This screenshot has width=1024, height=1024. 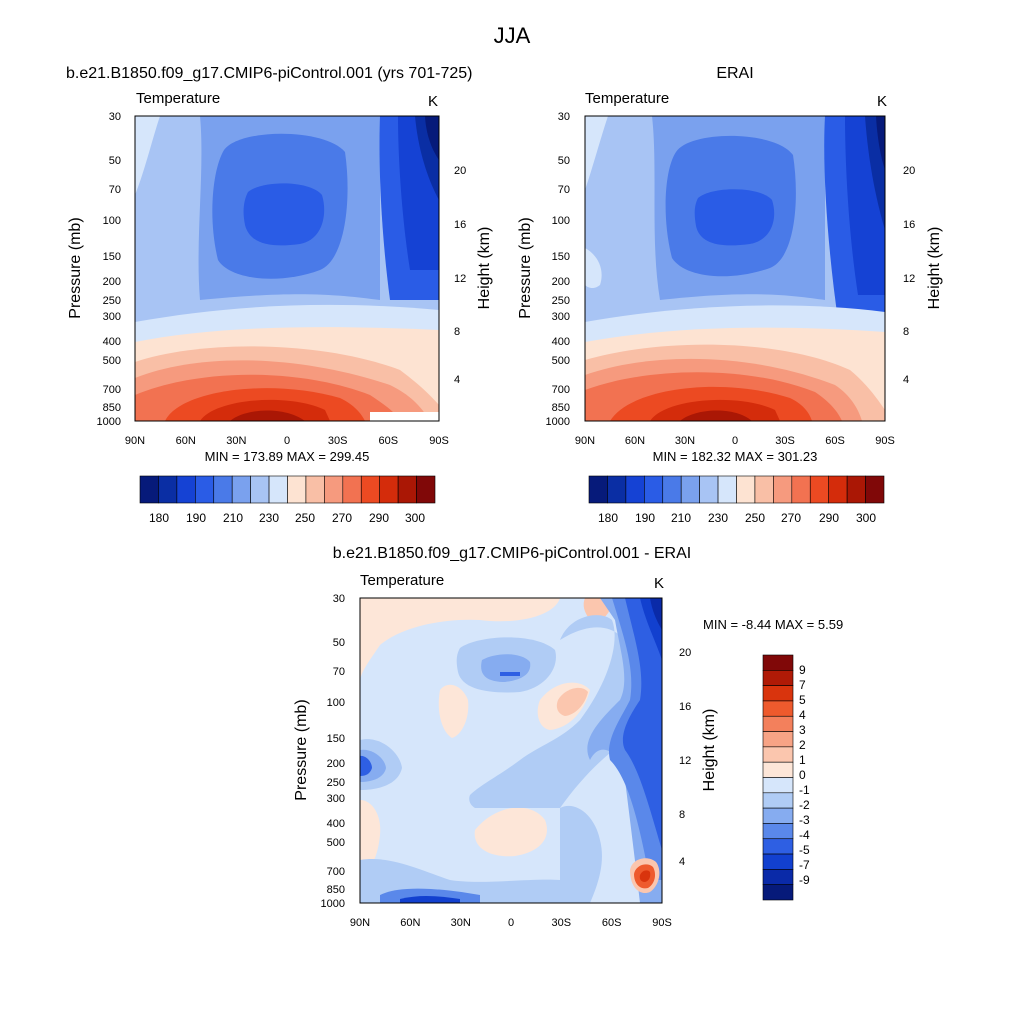 What do you see at coordinates (802, 730) in the screenshot?
I see `colorbar-label: 3` at bounding box center [802, 730].